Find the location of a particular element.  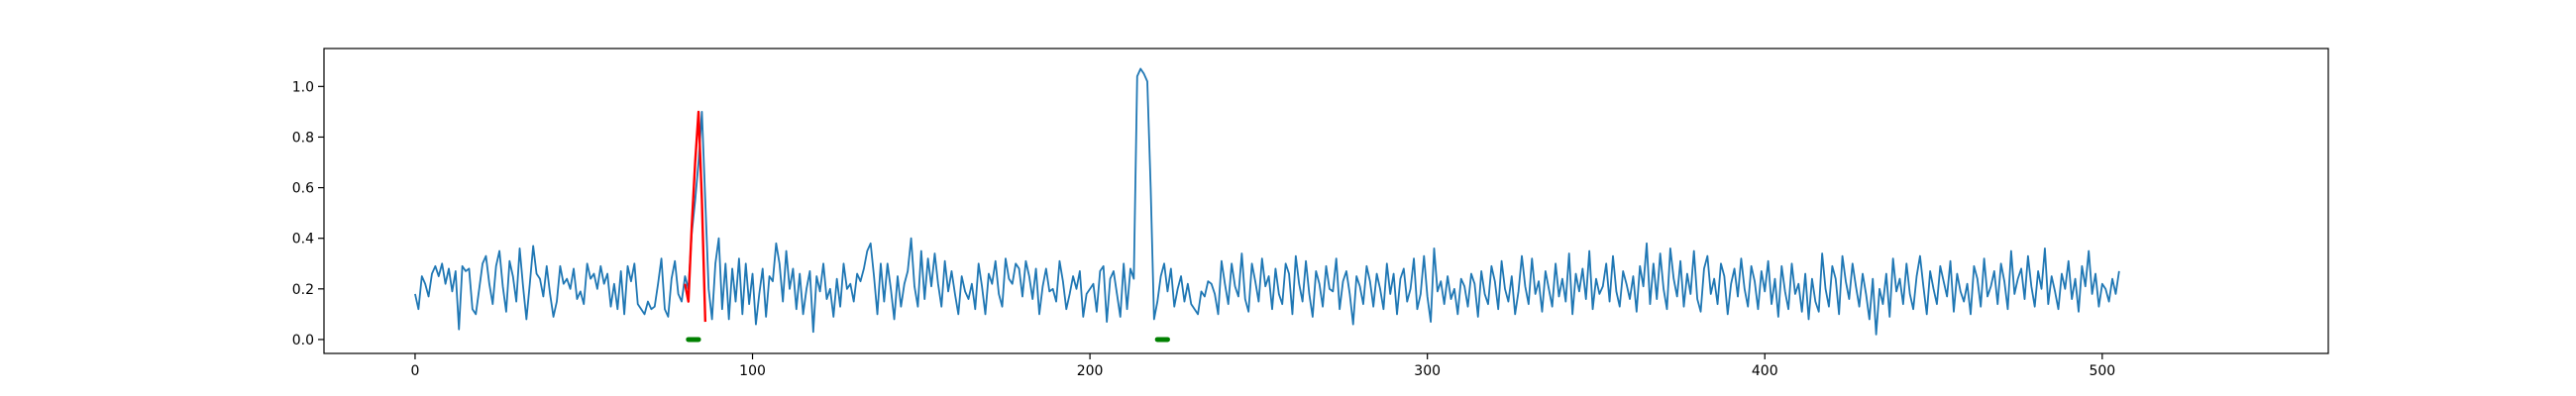

x-tick-label: 200 is located at coordinates (1090, 371).